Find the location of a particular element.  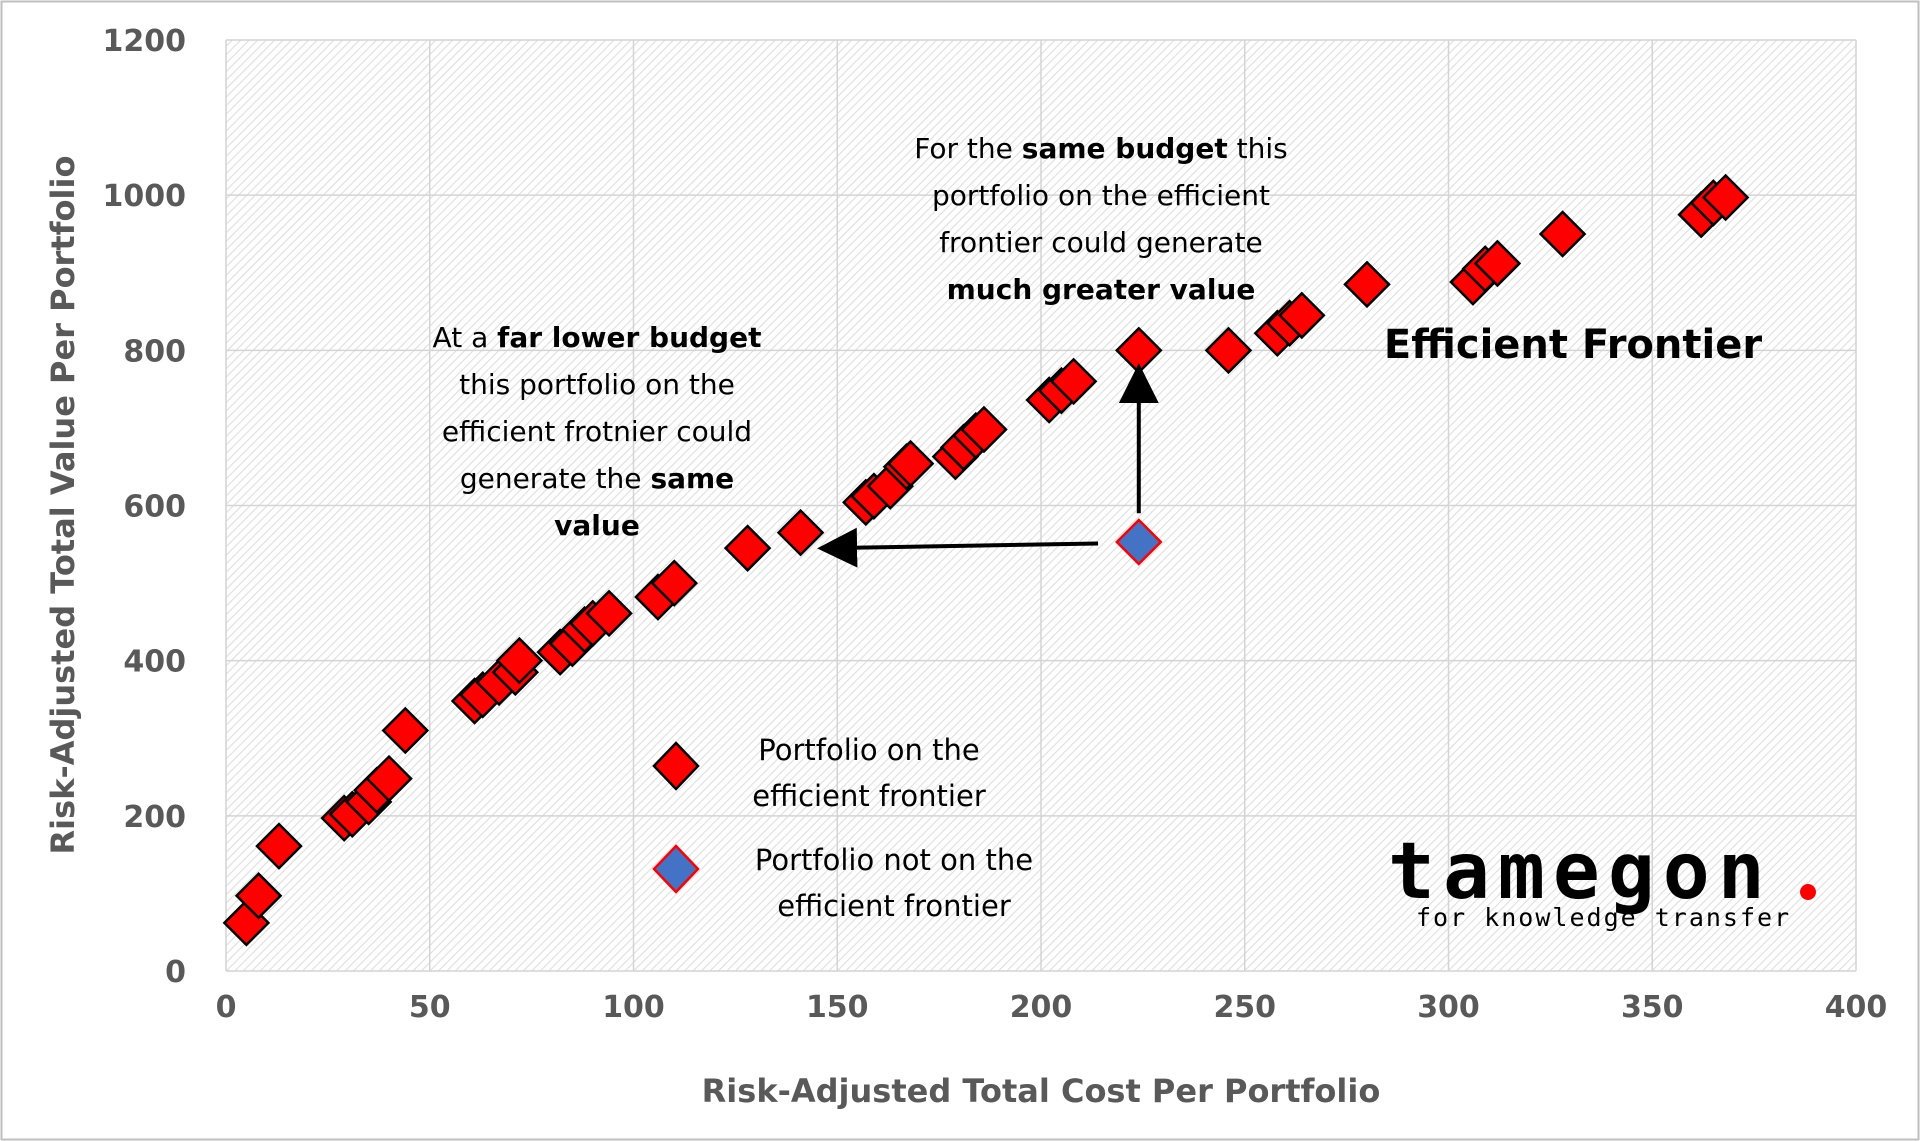

annotation-run: this portfolio on the is located at coordinates (597, 384).